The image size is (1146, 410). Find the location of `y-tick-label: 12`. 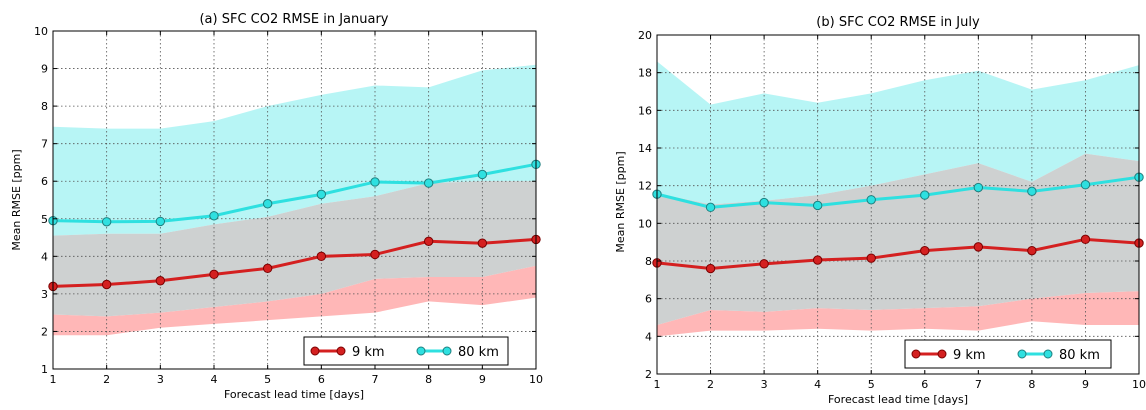

y-tick-label: 12 is located at coordinates (645, 186).